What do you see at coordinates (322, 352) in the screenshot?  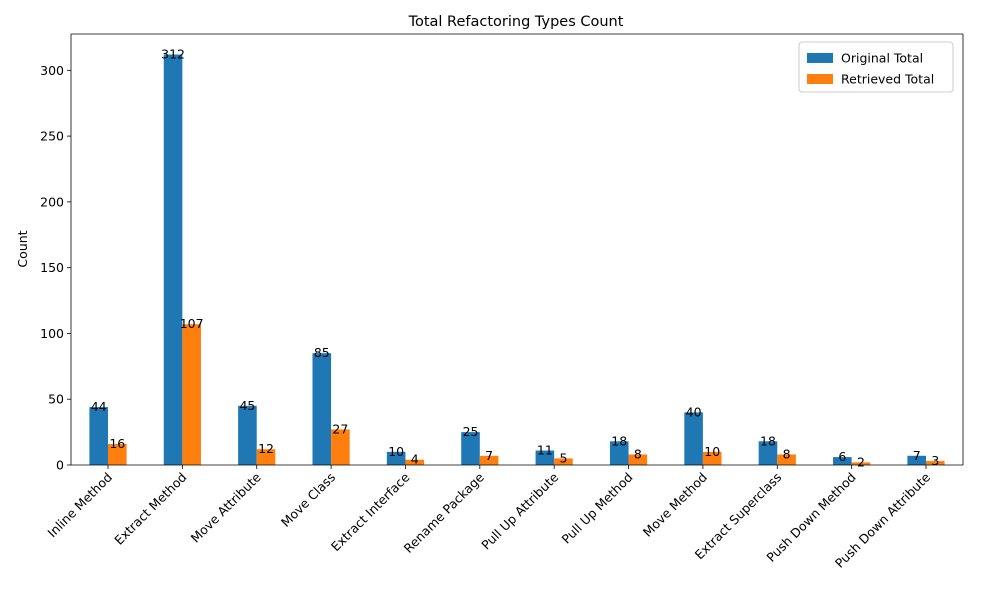 I see `data-label-original-3: 85` at bounding box center [322, 352].